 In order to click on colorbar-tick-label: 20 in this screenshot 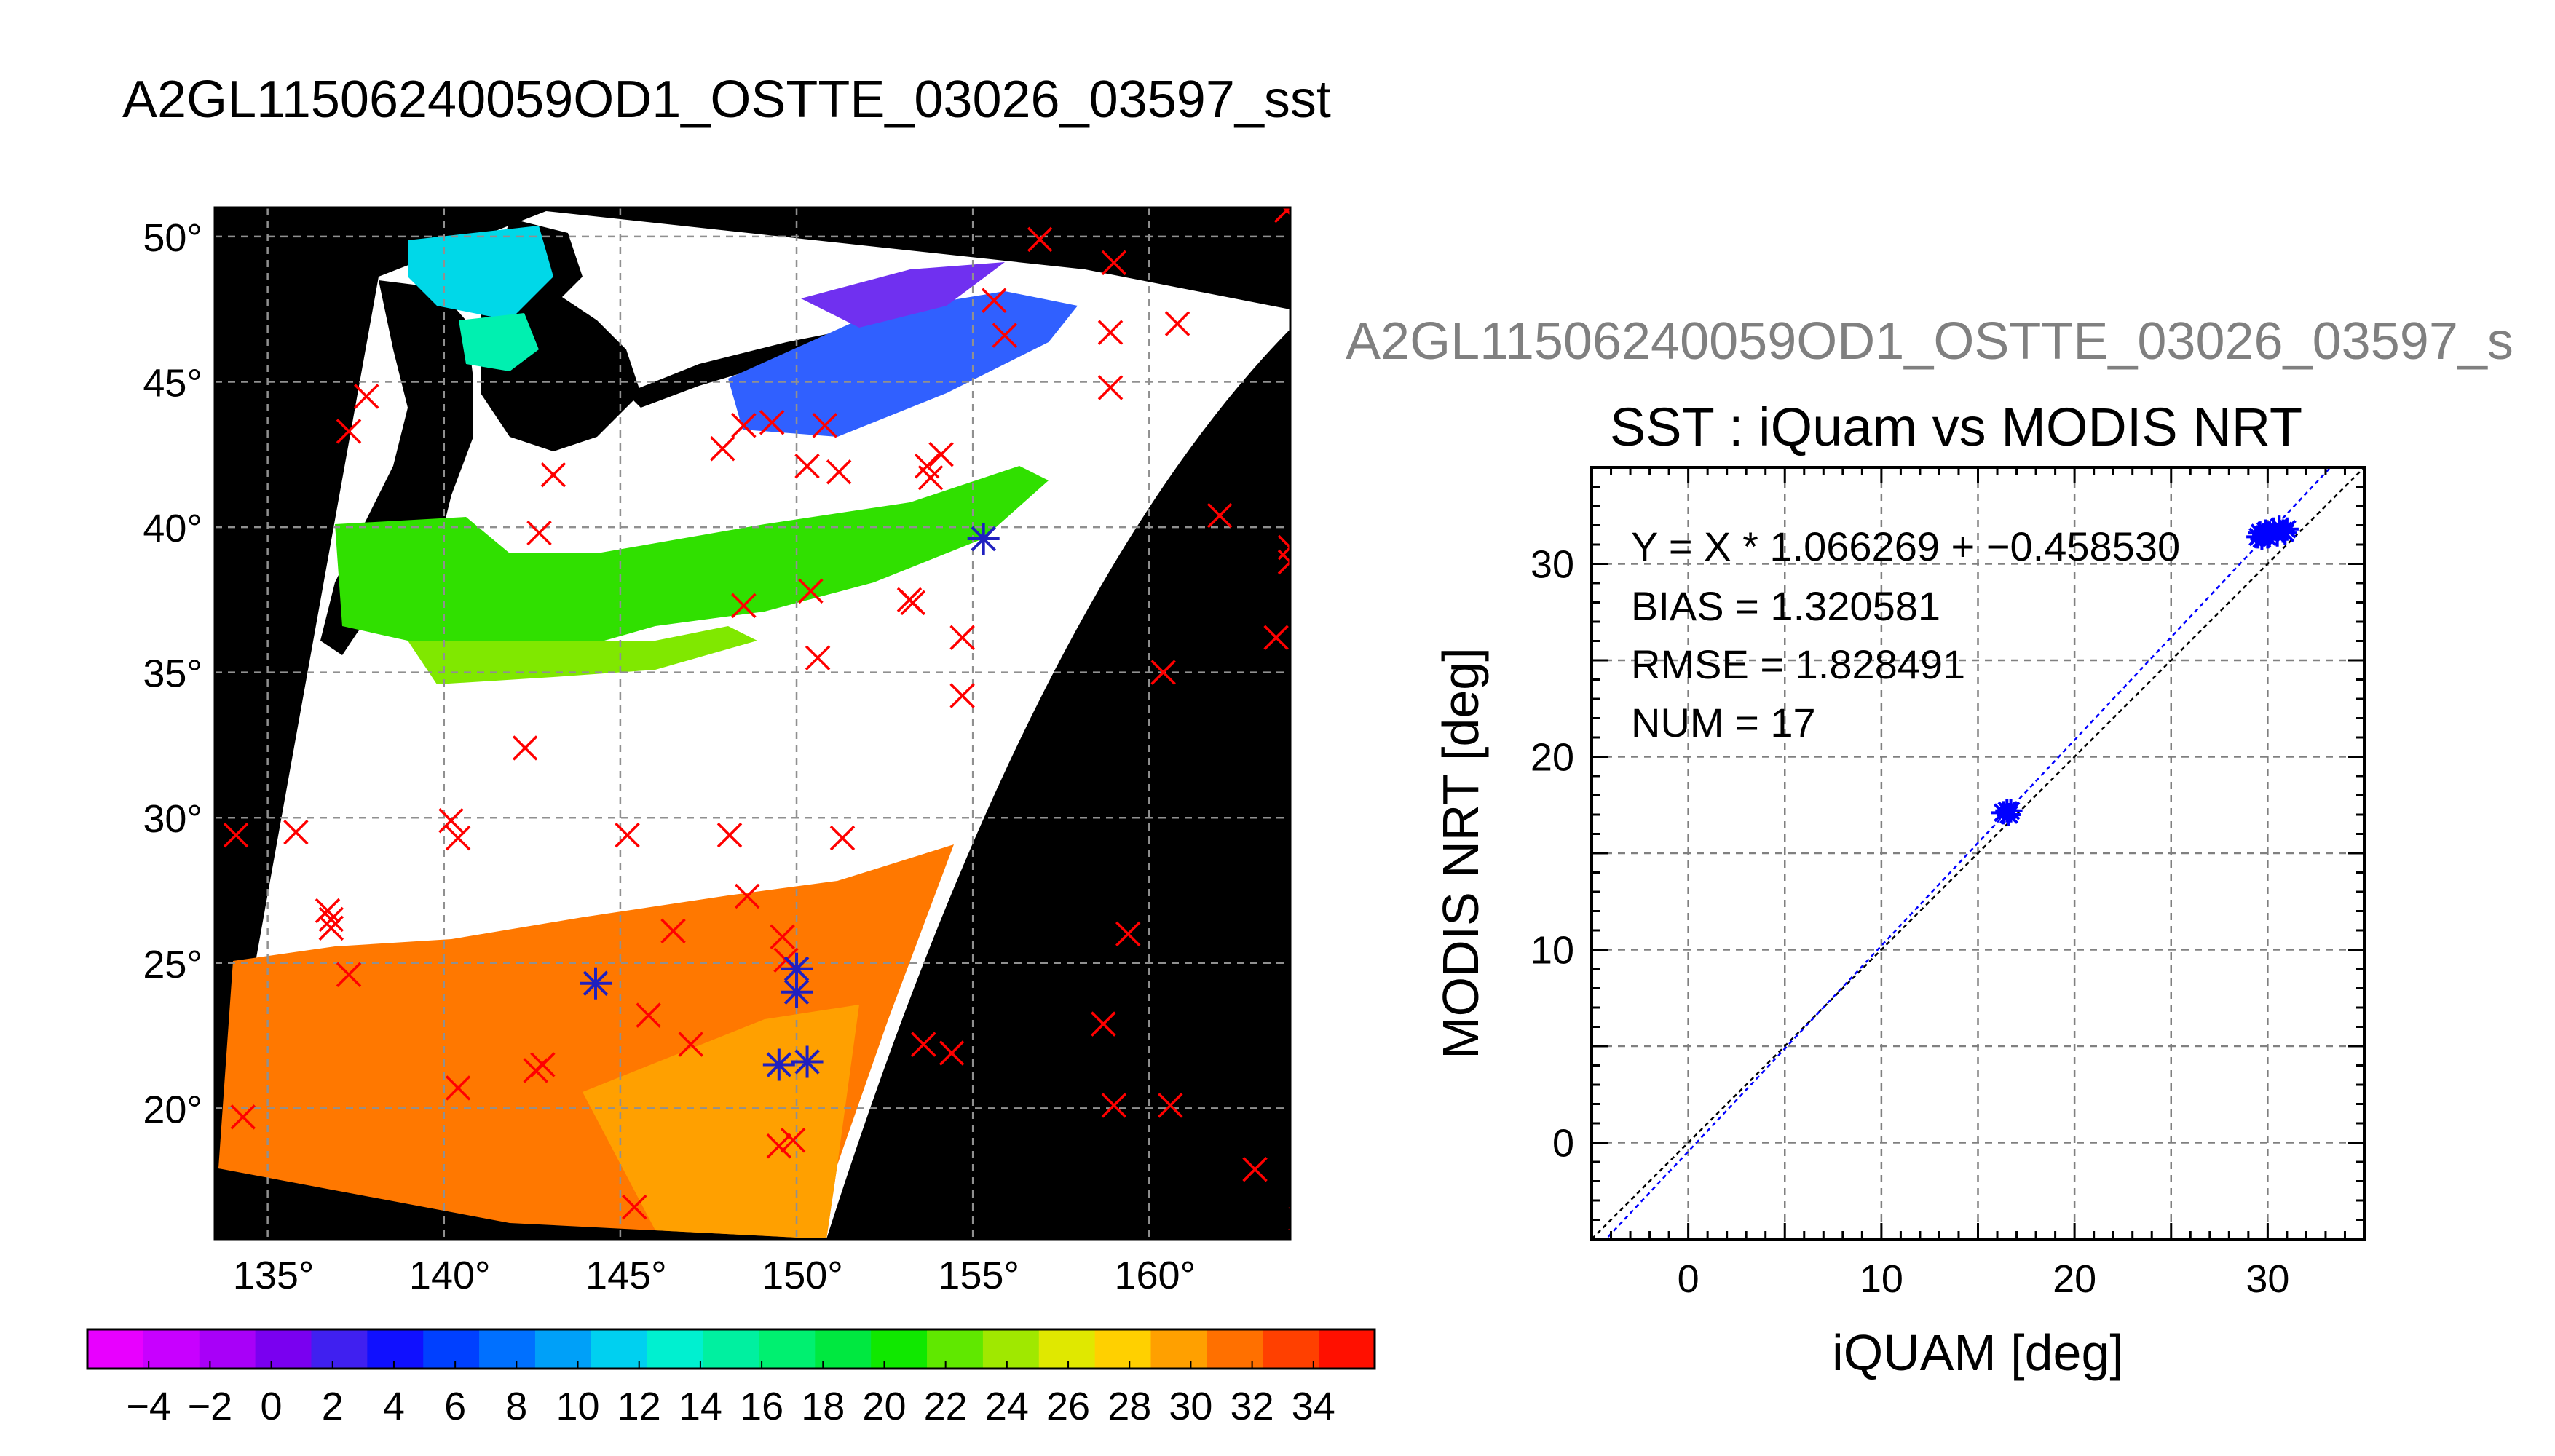, I will do `click(884, 1406)`.